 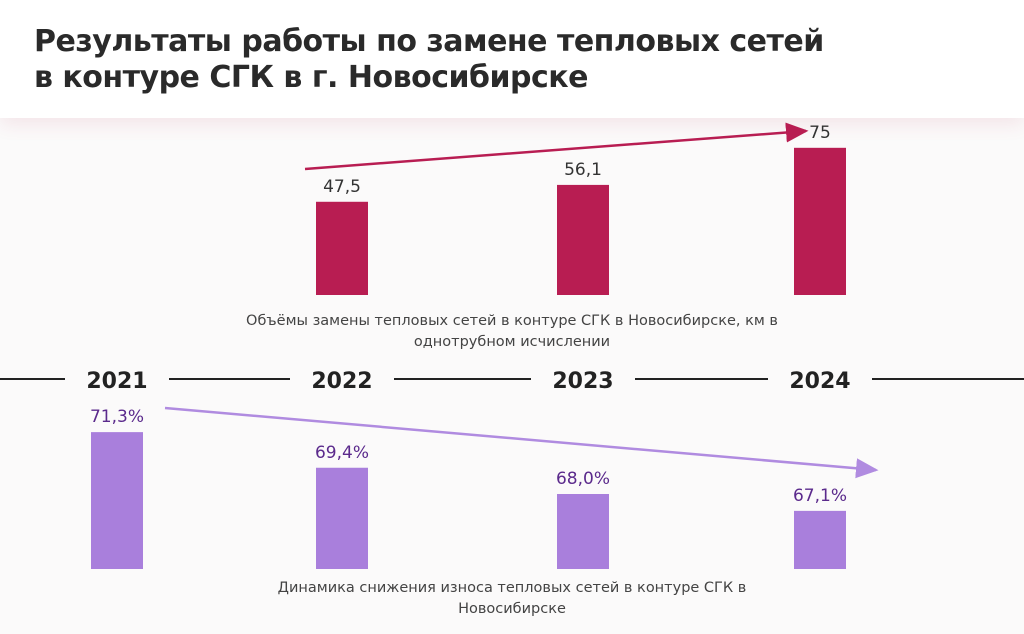 I want to click on x-tick-label: 2024, so click(x=819, y=381).